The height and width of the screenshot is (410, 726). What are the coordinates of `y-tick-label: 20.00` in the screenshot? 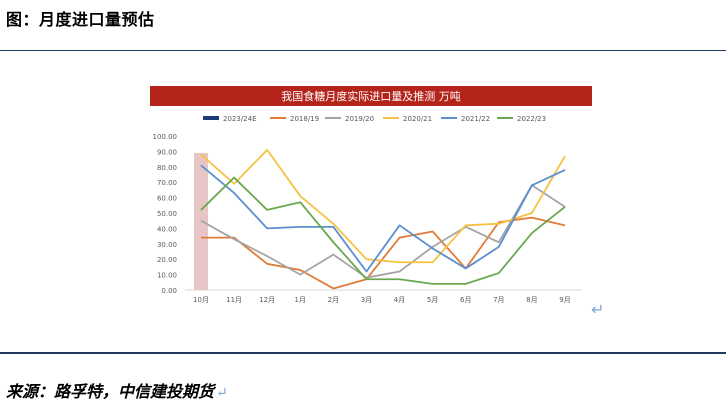 It's located at (167, 260).